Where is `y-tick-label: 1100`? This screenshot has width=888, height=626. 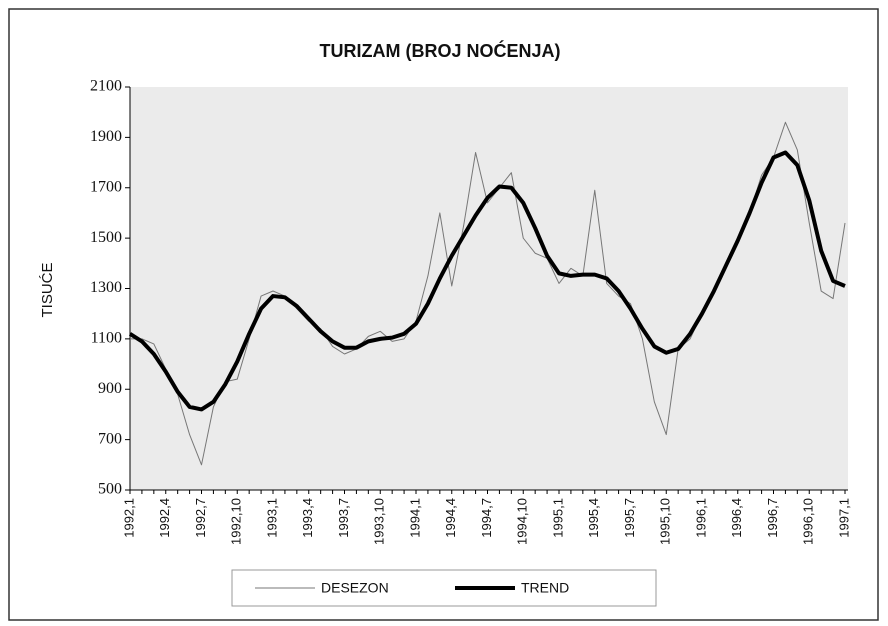 y-tick-label: 1100 is located at coordinates (106, 338).